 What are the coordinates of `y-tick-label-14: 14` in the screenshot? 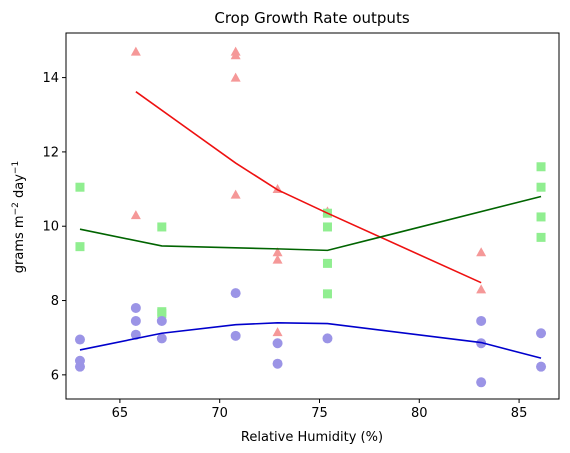 It's located at (50, 78).